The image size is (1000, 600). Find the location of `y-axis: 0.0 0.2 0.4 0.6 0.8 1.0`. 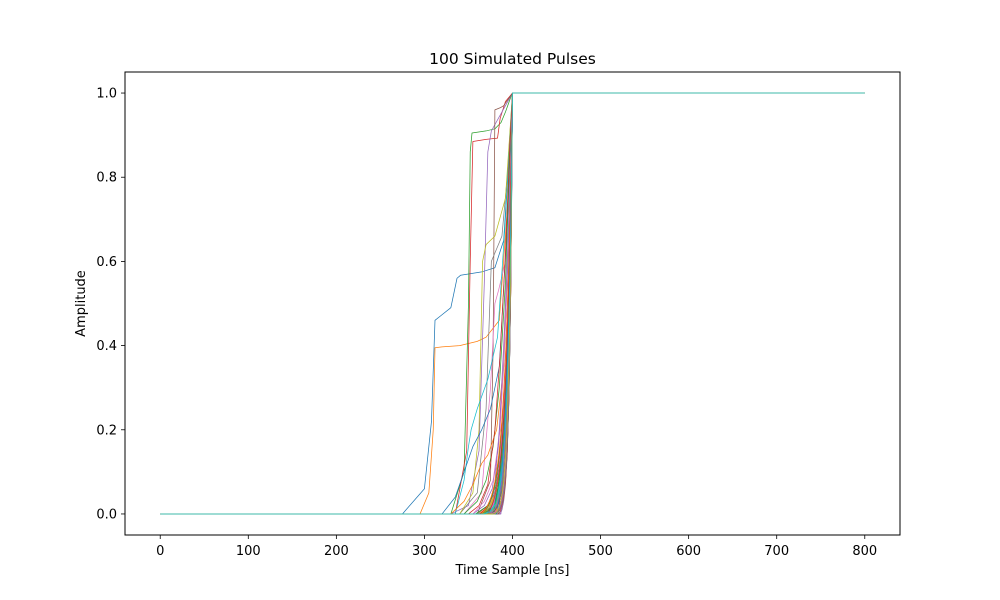

y-axis: 0.0 0.2 0.4 0.6 0.8 1.0 is located at coordinates (110, 304).